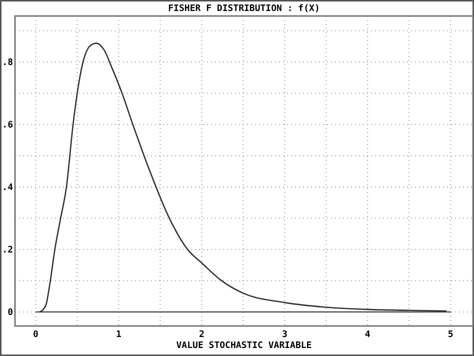 The width and height of the screenshot is (474, 356). What do you see at coordinates (8, 187) in the screenshot?
I see `y-tick-label: .4` at bounding box center [8, 187].